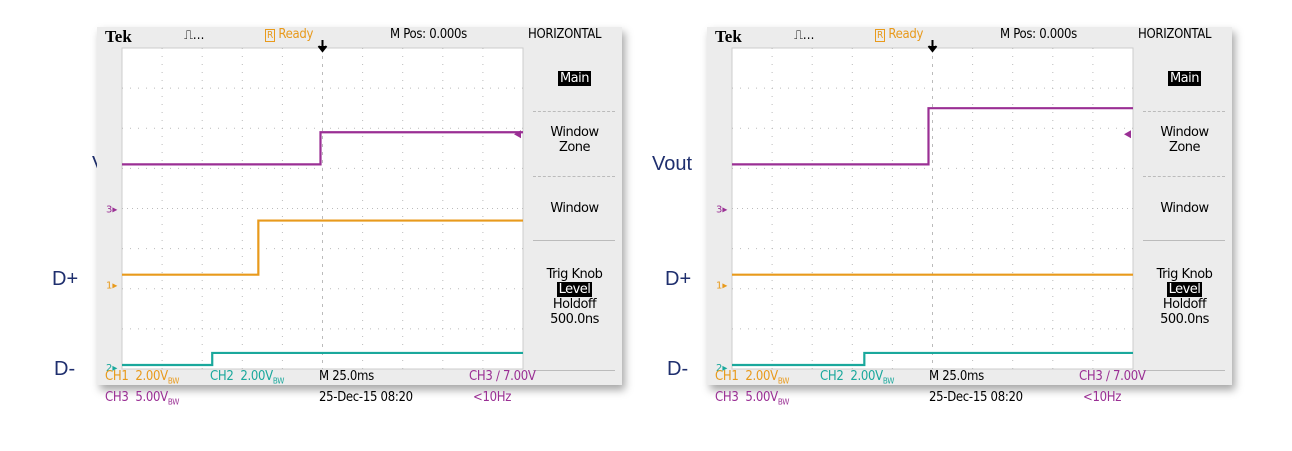  What do you see at coordinates (678, 279) in the screenshot?
I see `label-dplus-2: D+` at bounding box center [678, 279].